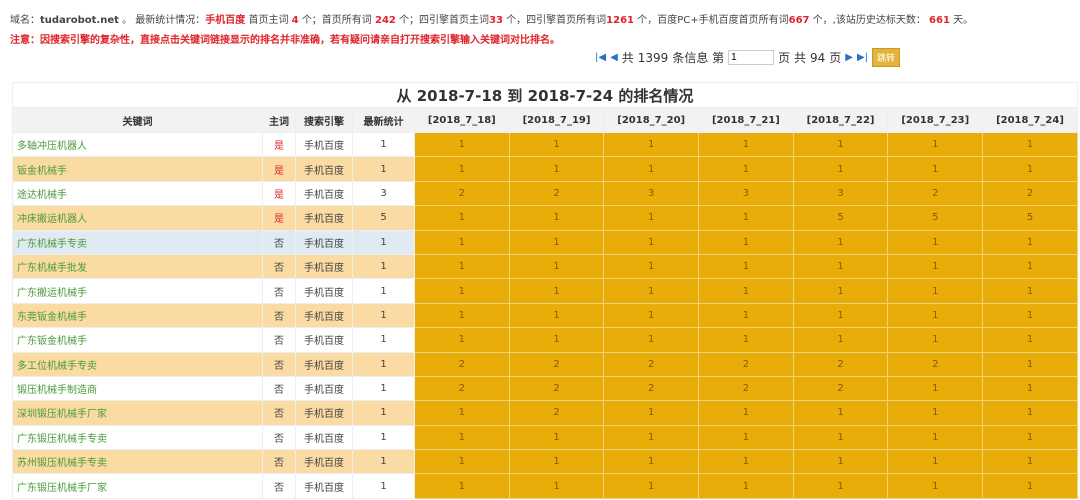  Describe the element at coordinates (137, 413) in the screenshot. I see `keyword-link: 深圳锻压机械手厂家` at that location.